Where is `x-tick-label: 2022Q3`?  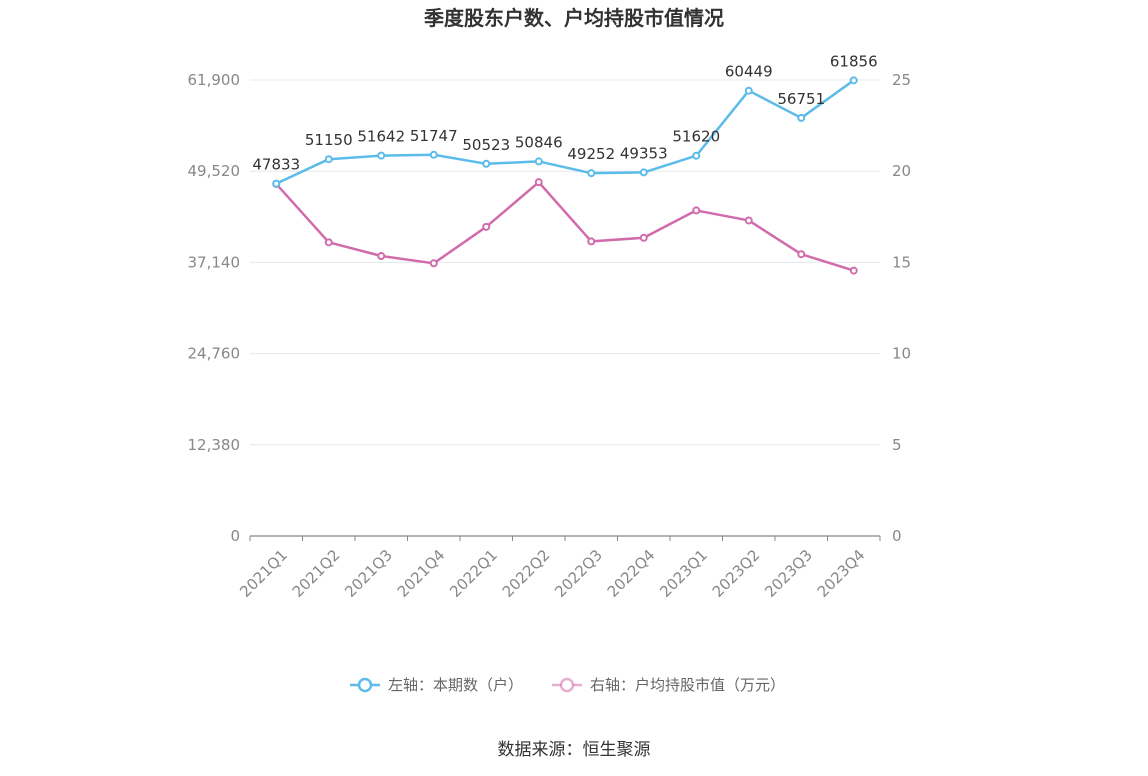
x-tick-label: 2022Q3 is located at coordinates (578, 573).